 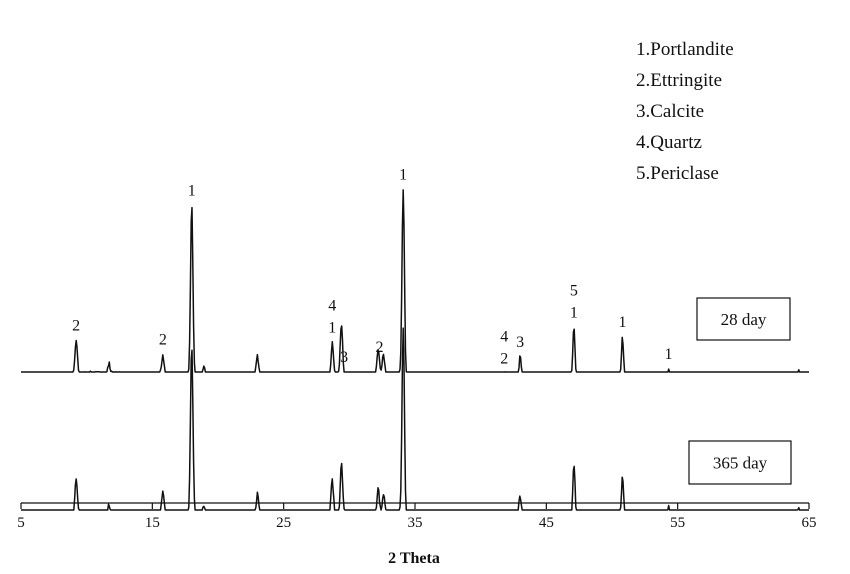 I want to click on x-axis-label: 2 Theta, so click(x=414, y=558).